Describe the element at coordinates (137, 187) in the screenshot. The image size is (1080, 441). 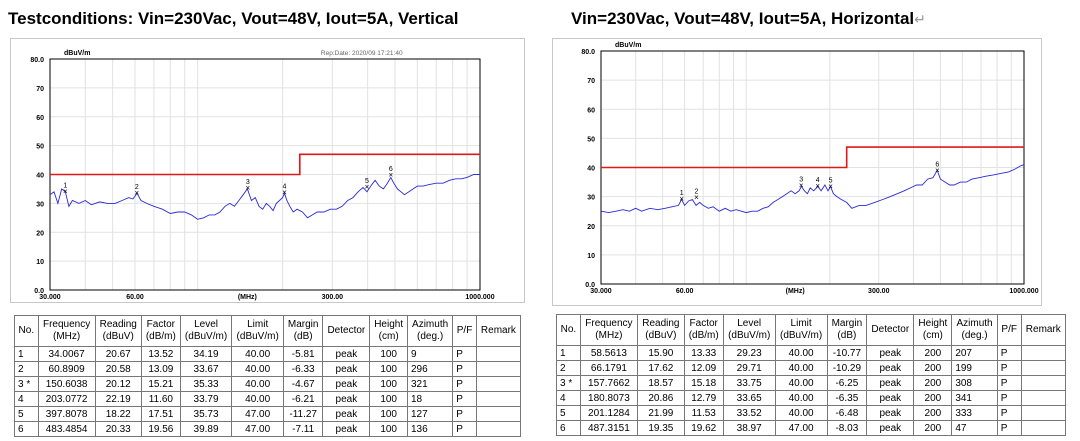
I see `peak-marker-label: 2` at that location.